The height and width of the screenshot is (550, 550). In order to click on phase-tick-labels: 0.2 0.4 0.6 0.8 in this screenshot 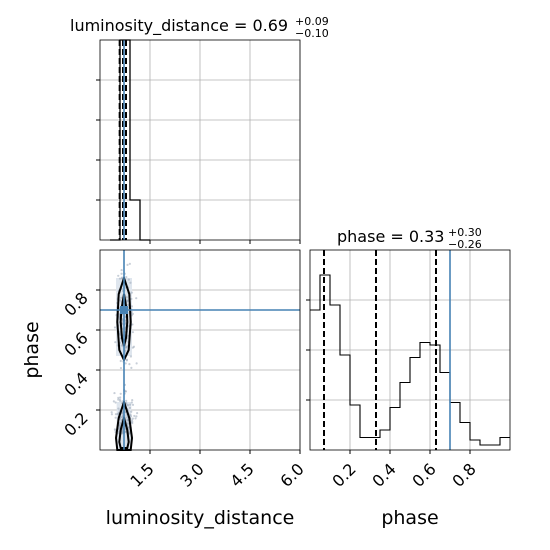, I will do `click(75, 363)`.